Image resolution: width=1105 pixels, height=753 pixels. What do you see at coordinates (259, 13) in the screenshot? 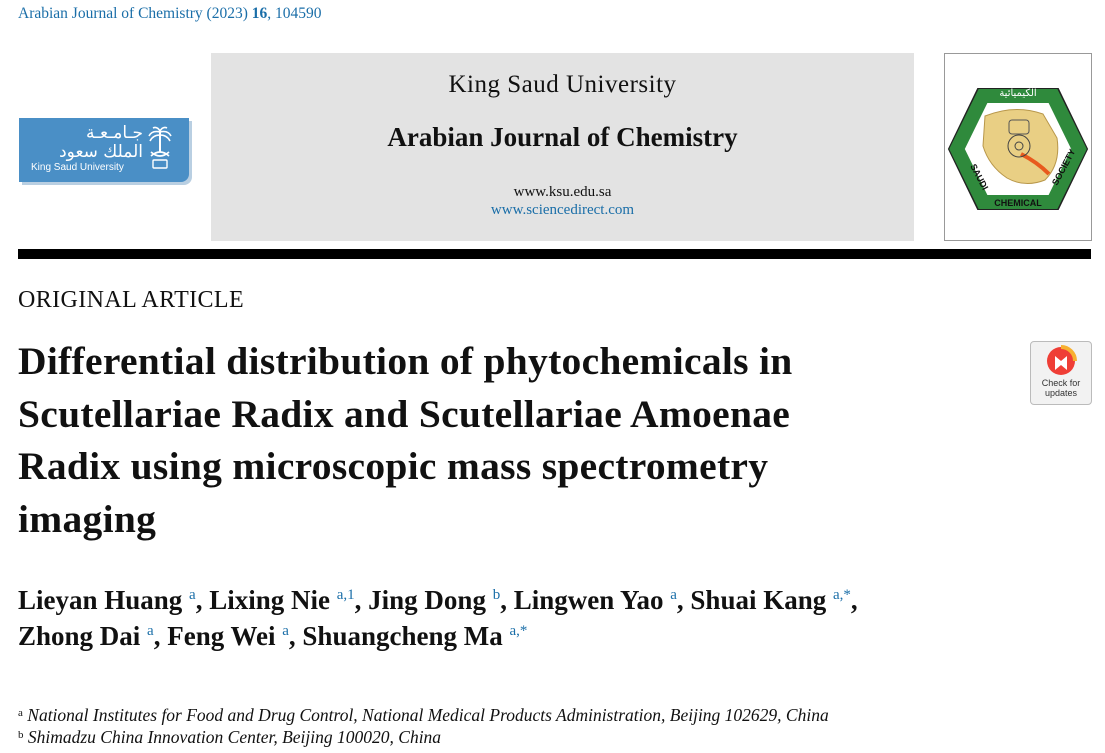
I see `citation-volume: 16` at bounding box center [259, 13].